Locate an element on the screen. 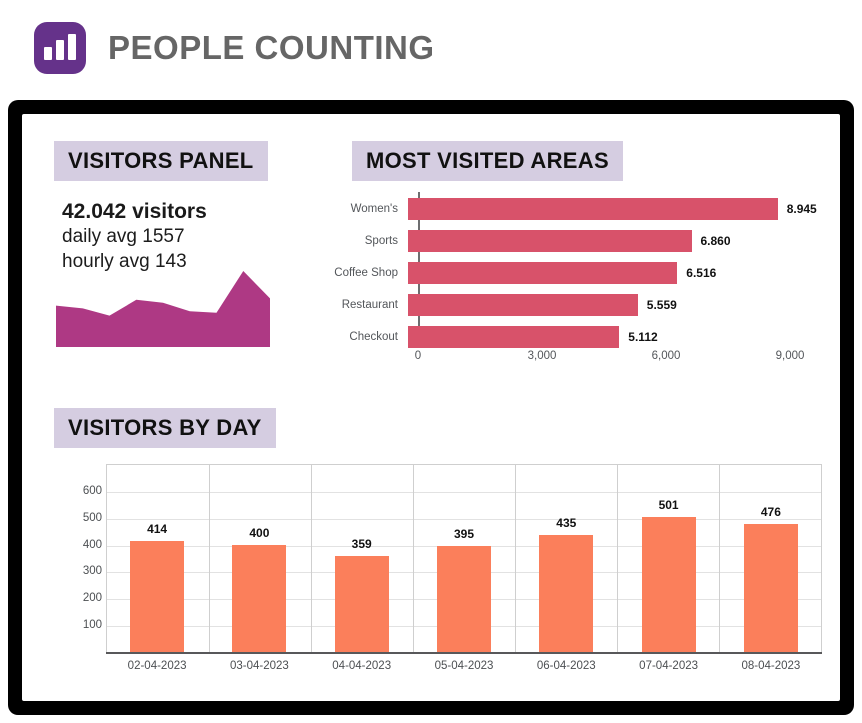 The image size is (862, 723). visitors-total: 42.042 visitors is located at coordinates (134, 211).